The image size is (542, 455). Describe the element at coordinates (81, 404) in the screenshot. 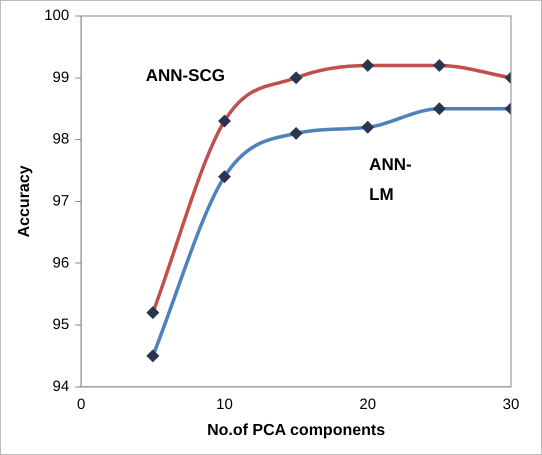

I see `x-tick-label: 0` at that location.